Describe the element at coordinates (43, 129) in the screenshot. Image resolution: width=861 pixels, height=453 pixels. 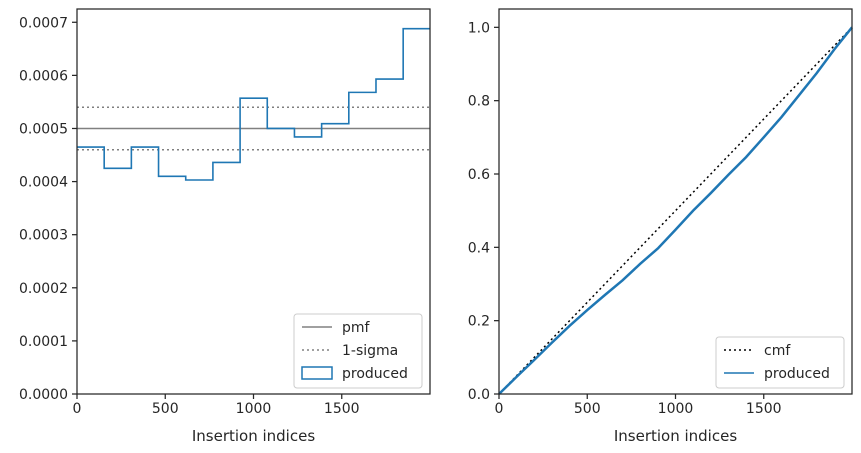
I see `y-tick-label: 0.0005` at that location.